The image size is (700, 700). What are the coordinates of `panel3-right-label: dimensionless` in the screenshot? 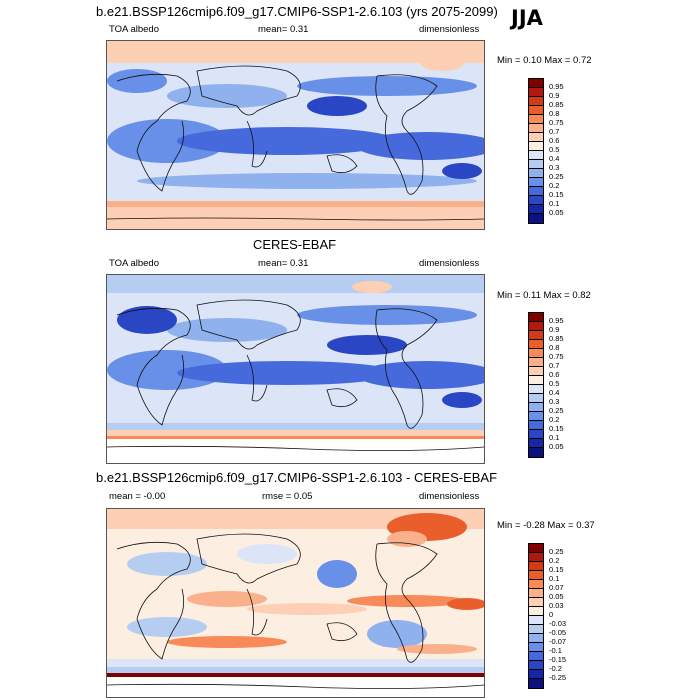 It's located at (449, 496).